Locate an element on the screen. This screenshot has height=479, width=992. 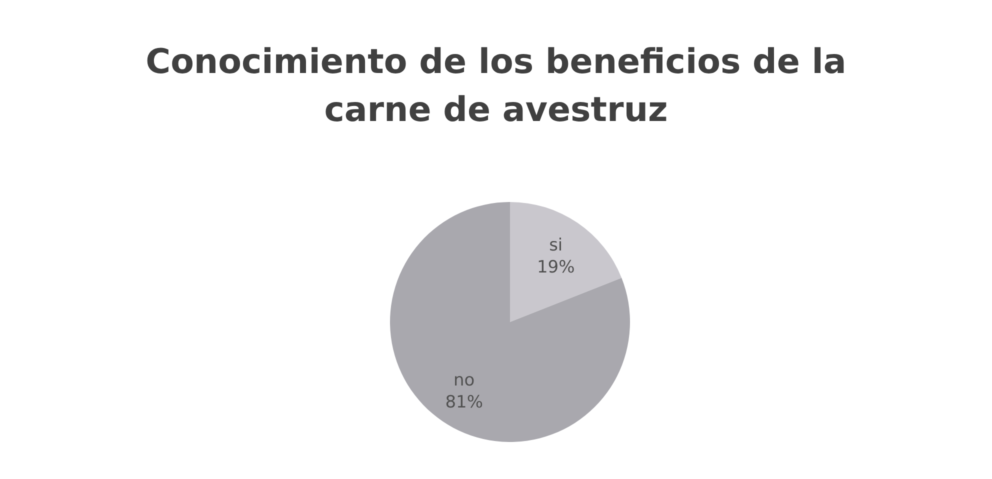
slice-label: si is located at coordinates (556, 246).